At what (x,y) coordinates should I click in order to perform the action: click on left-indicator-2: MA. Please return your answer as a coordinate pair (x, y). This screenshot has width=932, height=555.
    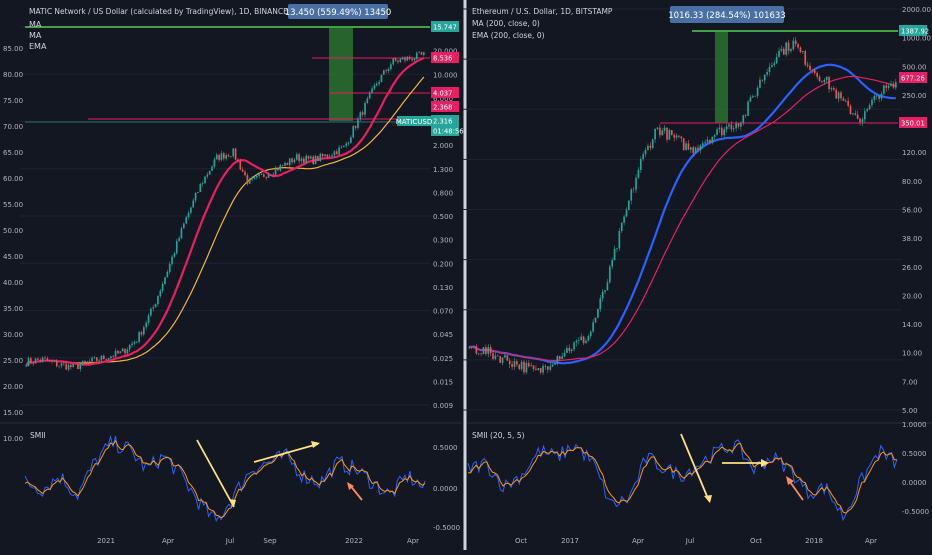
    Looking at the image, I should click on (35, 35).